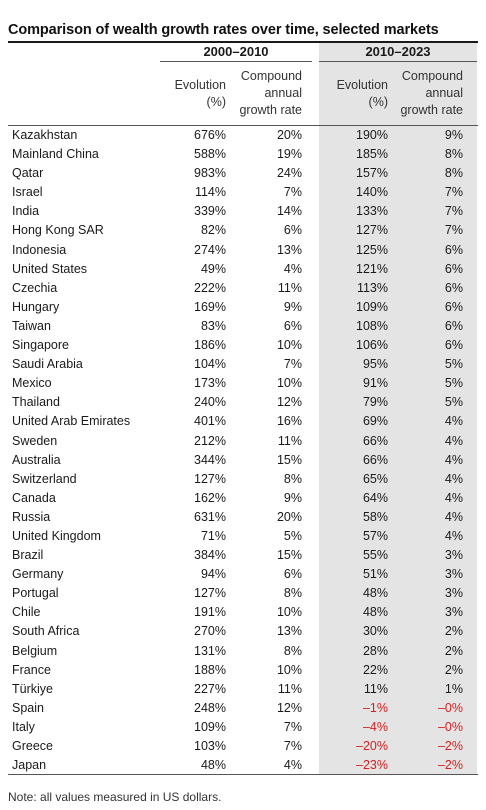 The width and height of the screenshot is (486, 810). I want to click on row-cagr-2000: 6%, so click(292, 230).